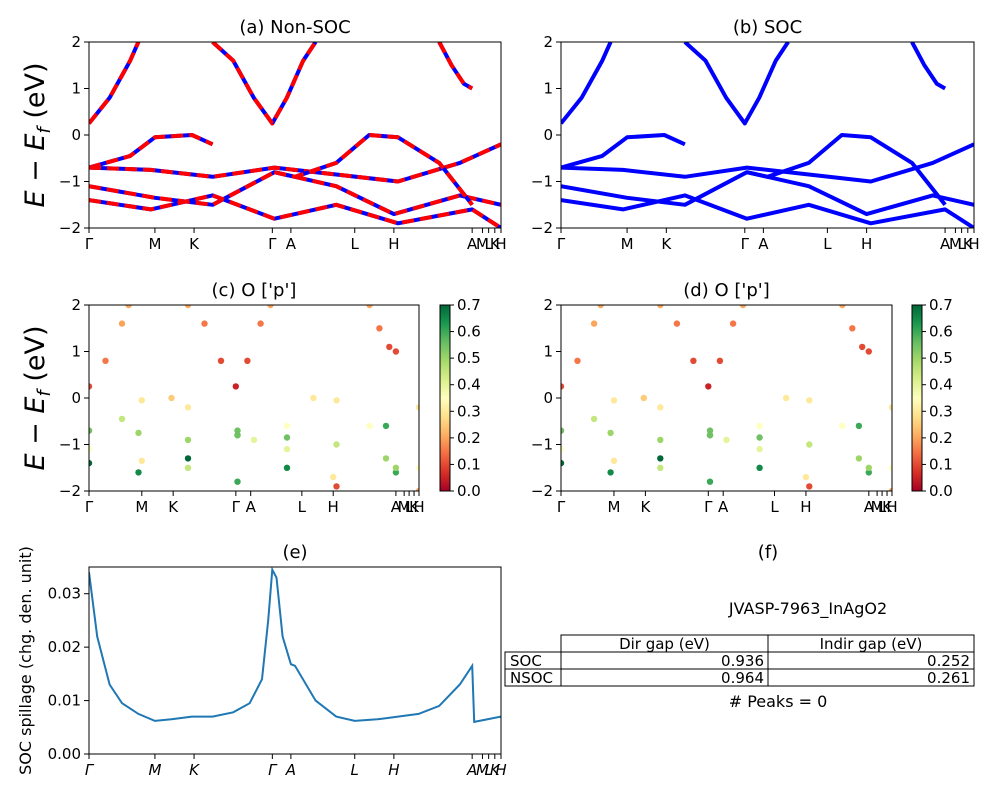 This screenshot has height=800, width=1000. Describe the element at coordinates (941, 438) in the screenshot. I see `colorbar-tick-label: 0.2` at that location.